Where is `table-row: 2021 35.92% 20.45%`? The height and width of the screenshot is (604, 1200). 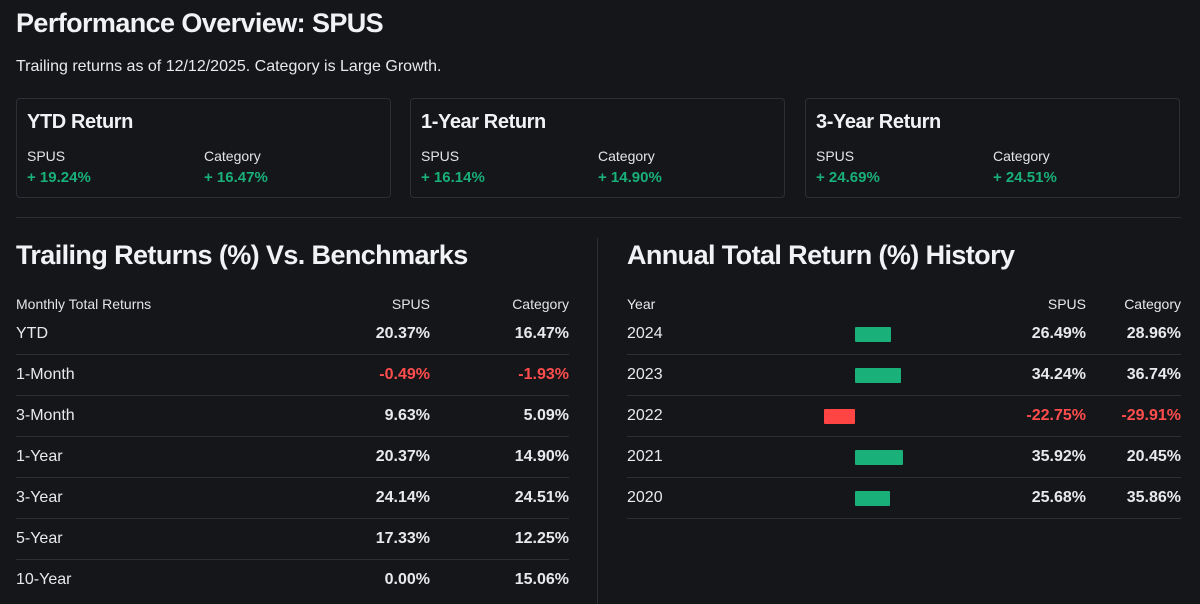
table-row: 2021 35.92% 20.45% is located at coordinates (904, 457).